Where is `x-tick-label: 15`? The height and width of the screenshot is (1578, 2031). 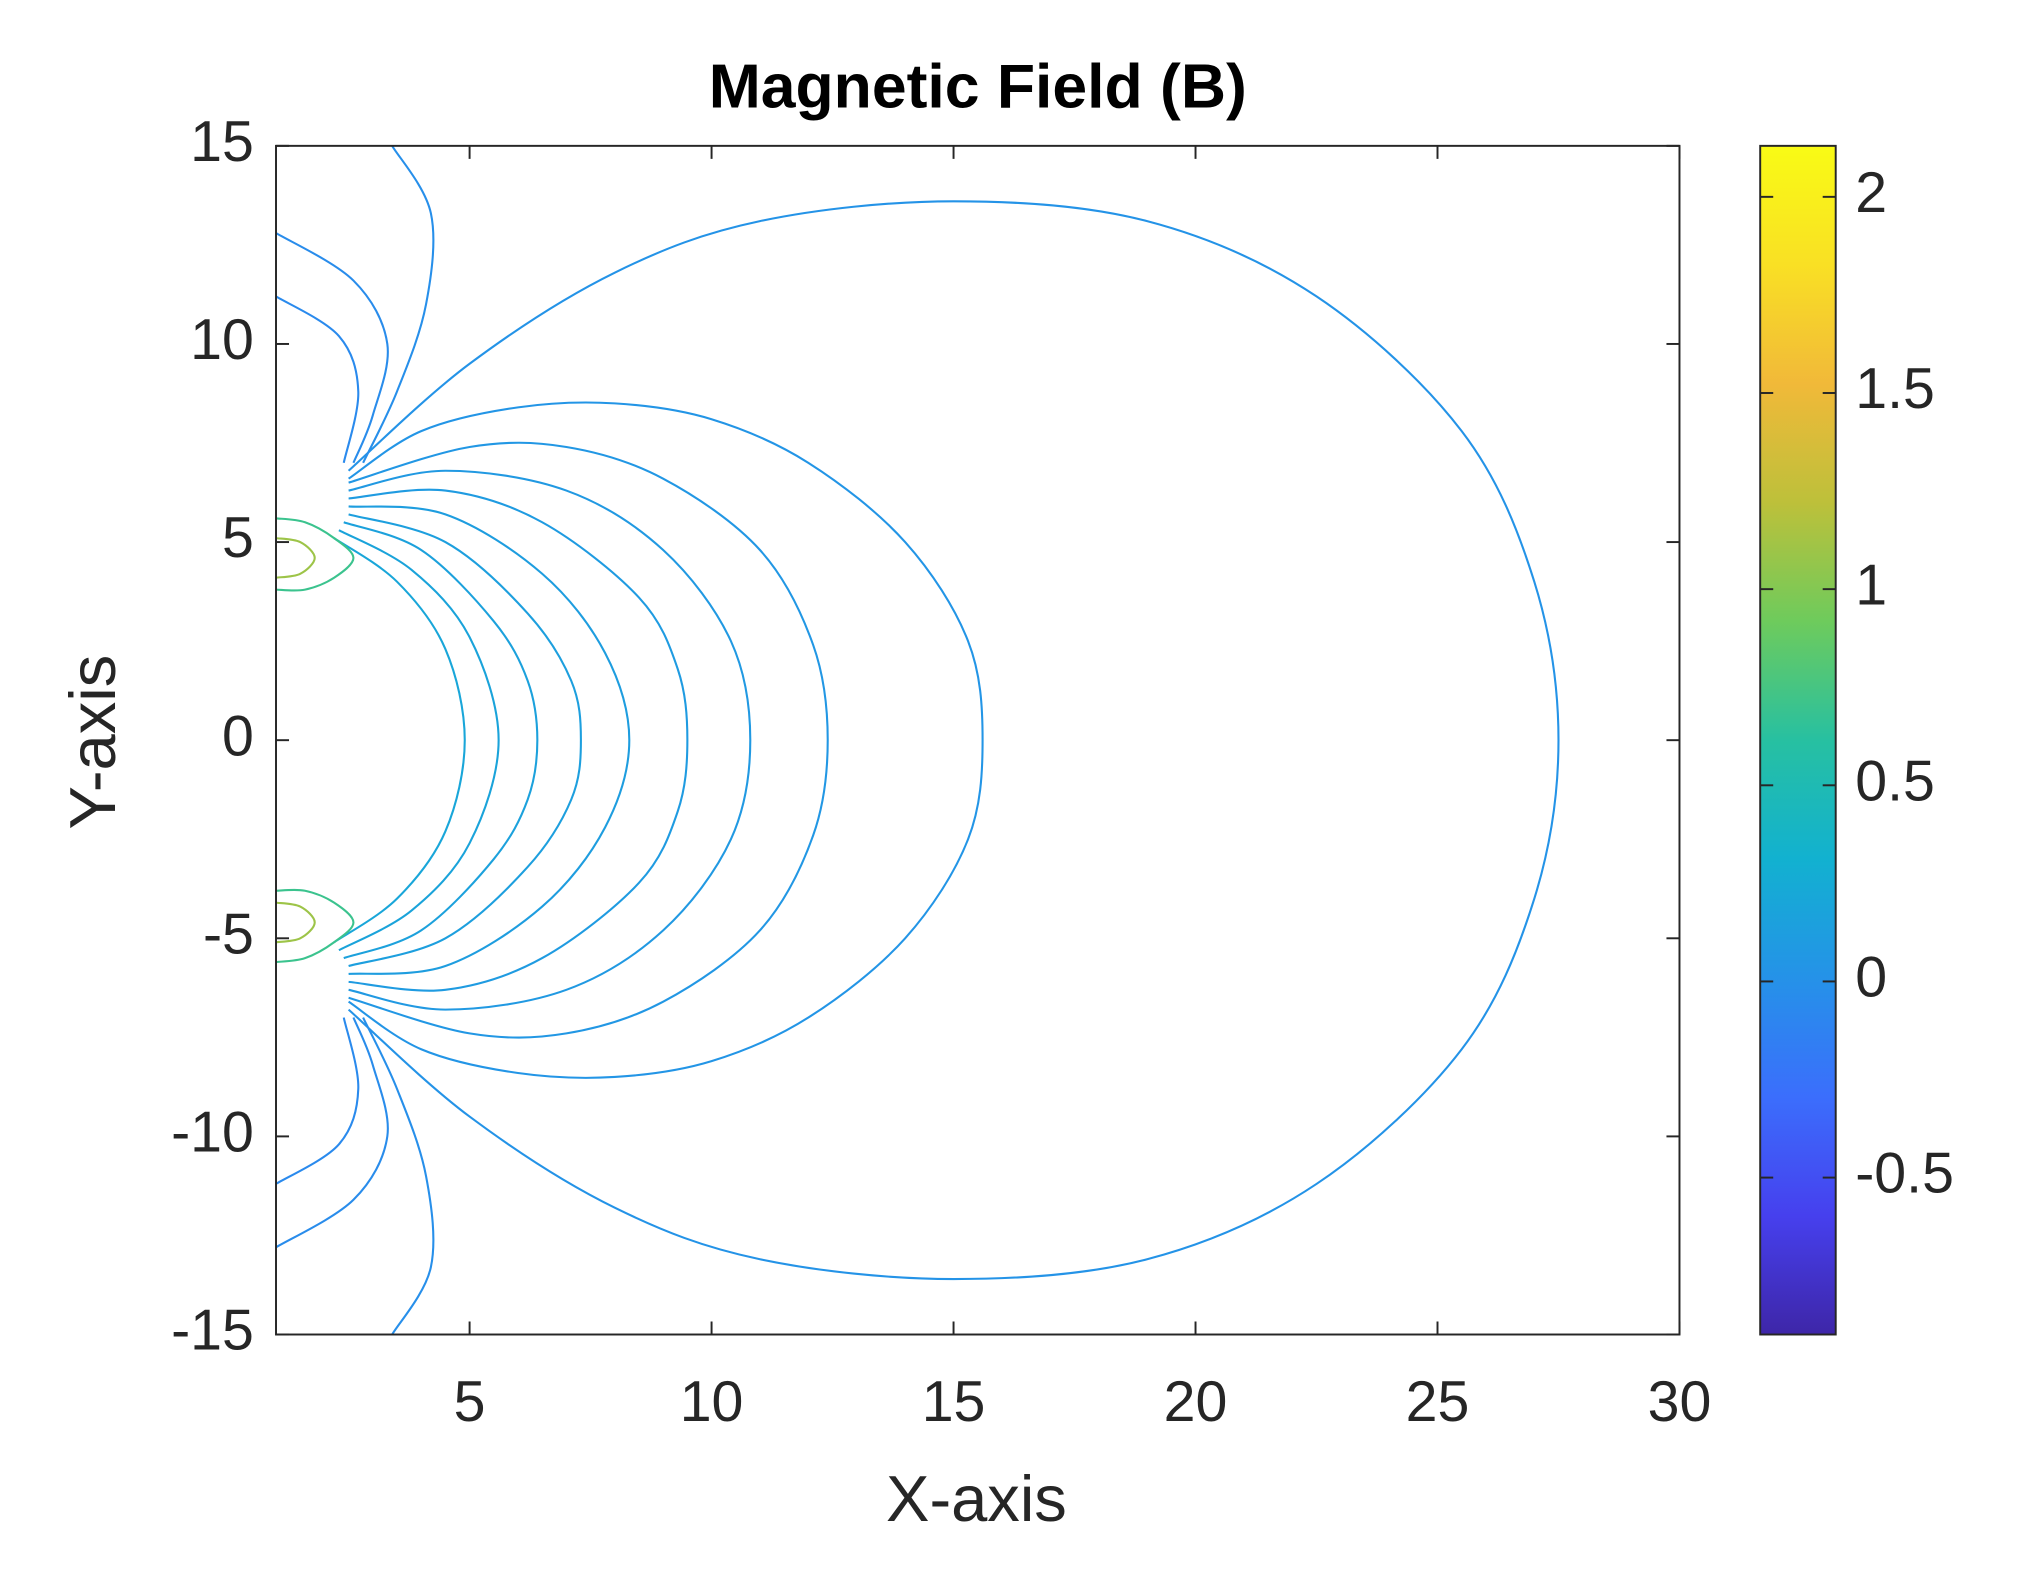 x-tick-label: 15 is located at coordinates (954, 1402).